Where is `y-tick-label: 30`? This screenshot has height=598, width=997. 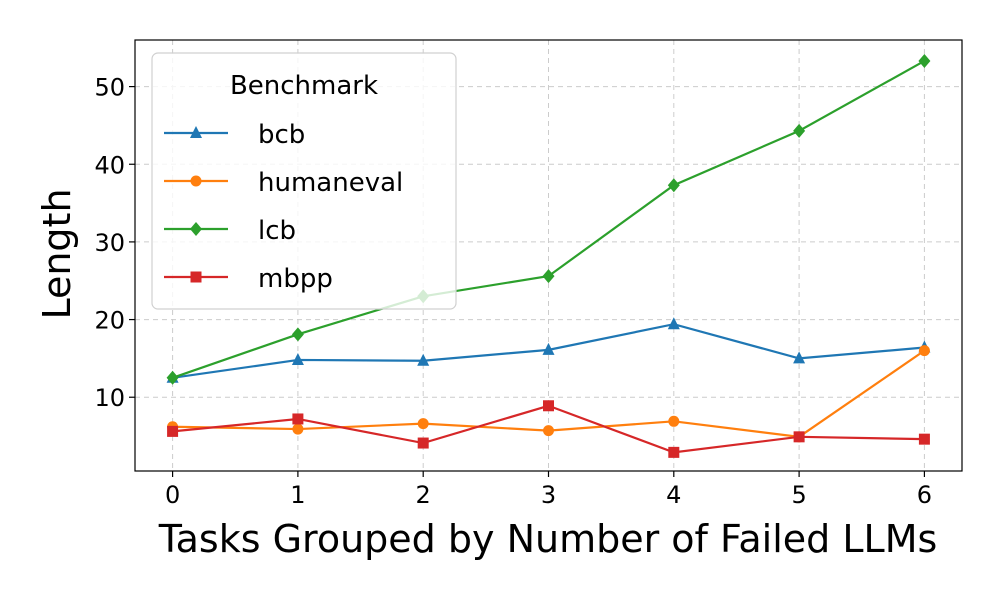
y-tick-label: 30 is located at coordinates (109, 243).